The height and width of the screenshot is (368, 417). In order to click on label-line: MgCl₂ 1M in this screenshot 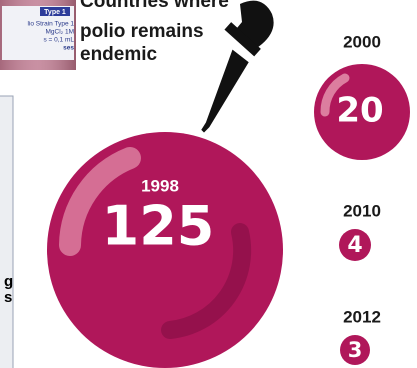, I will do `click(59, 32)`.